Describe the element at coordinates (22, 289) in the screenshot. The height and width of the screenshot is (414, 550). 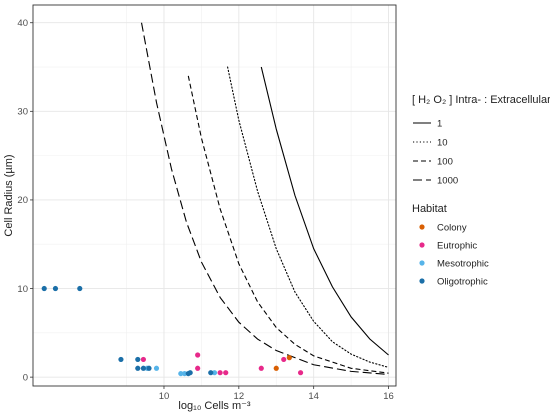
I see `y-tick-label: 10` at that location.